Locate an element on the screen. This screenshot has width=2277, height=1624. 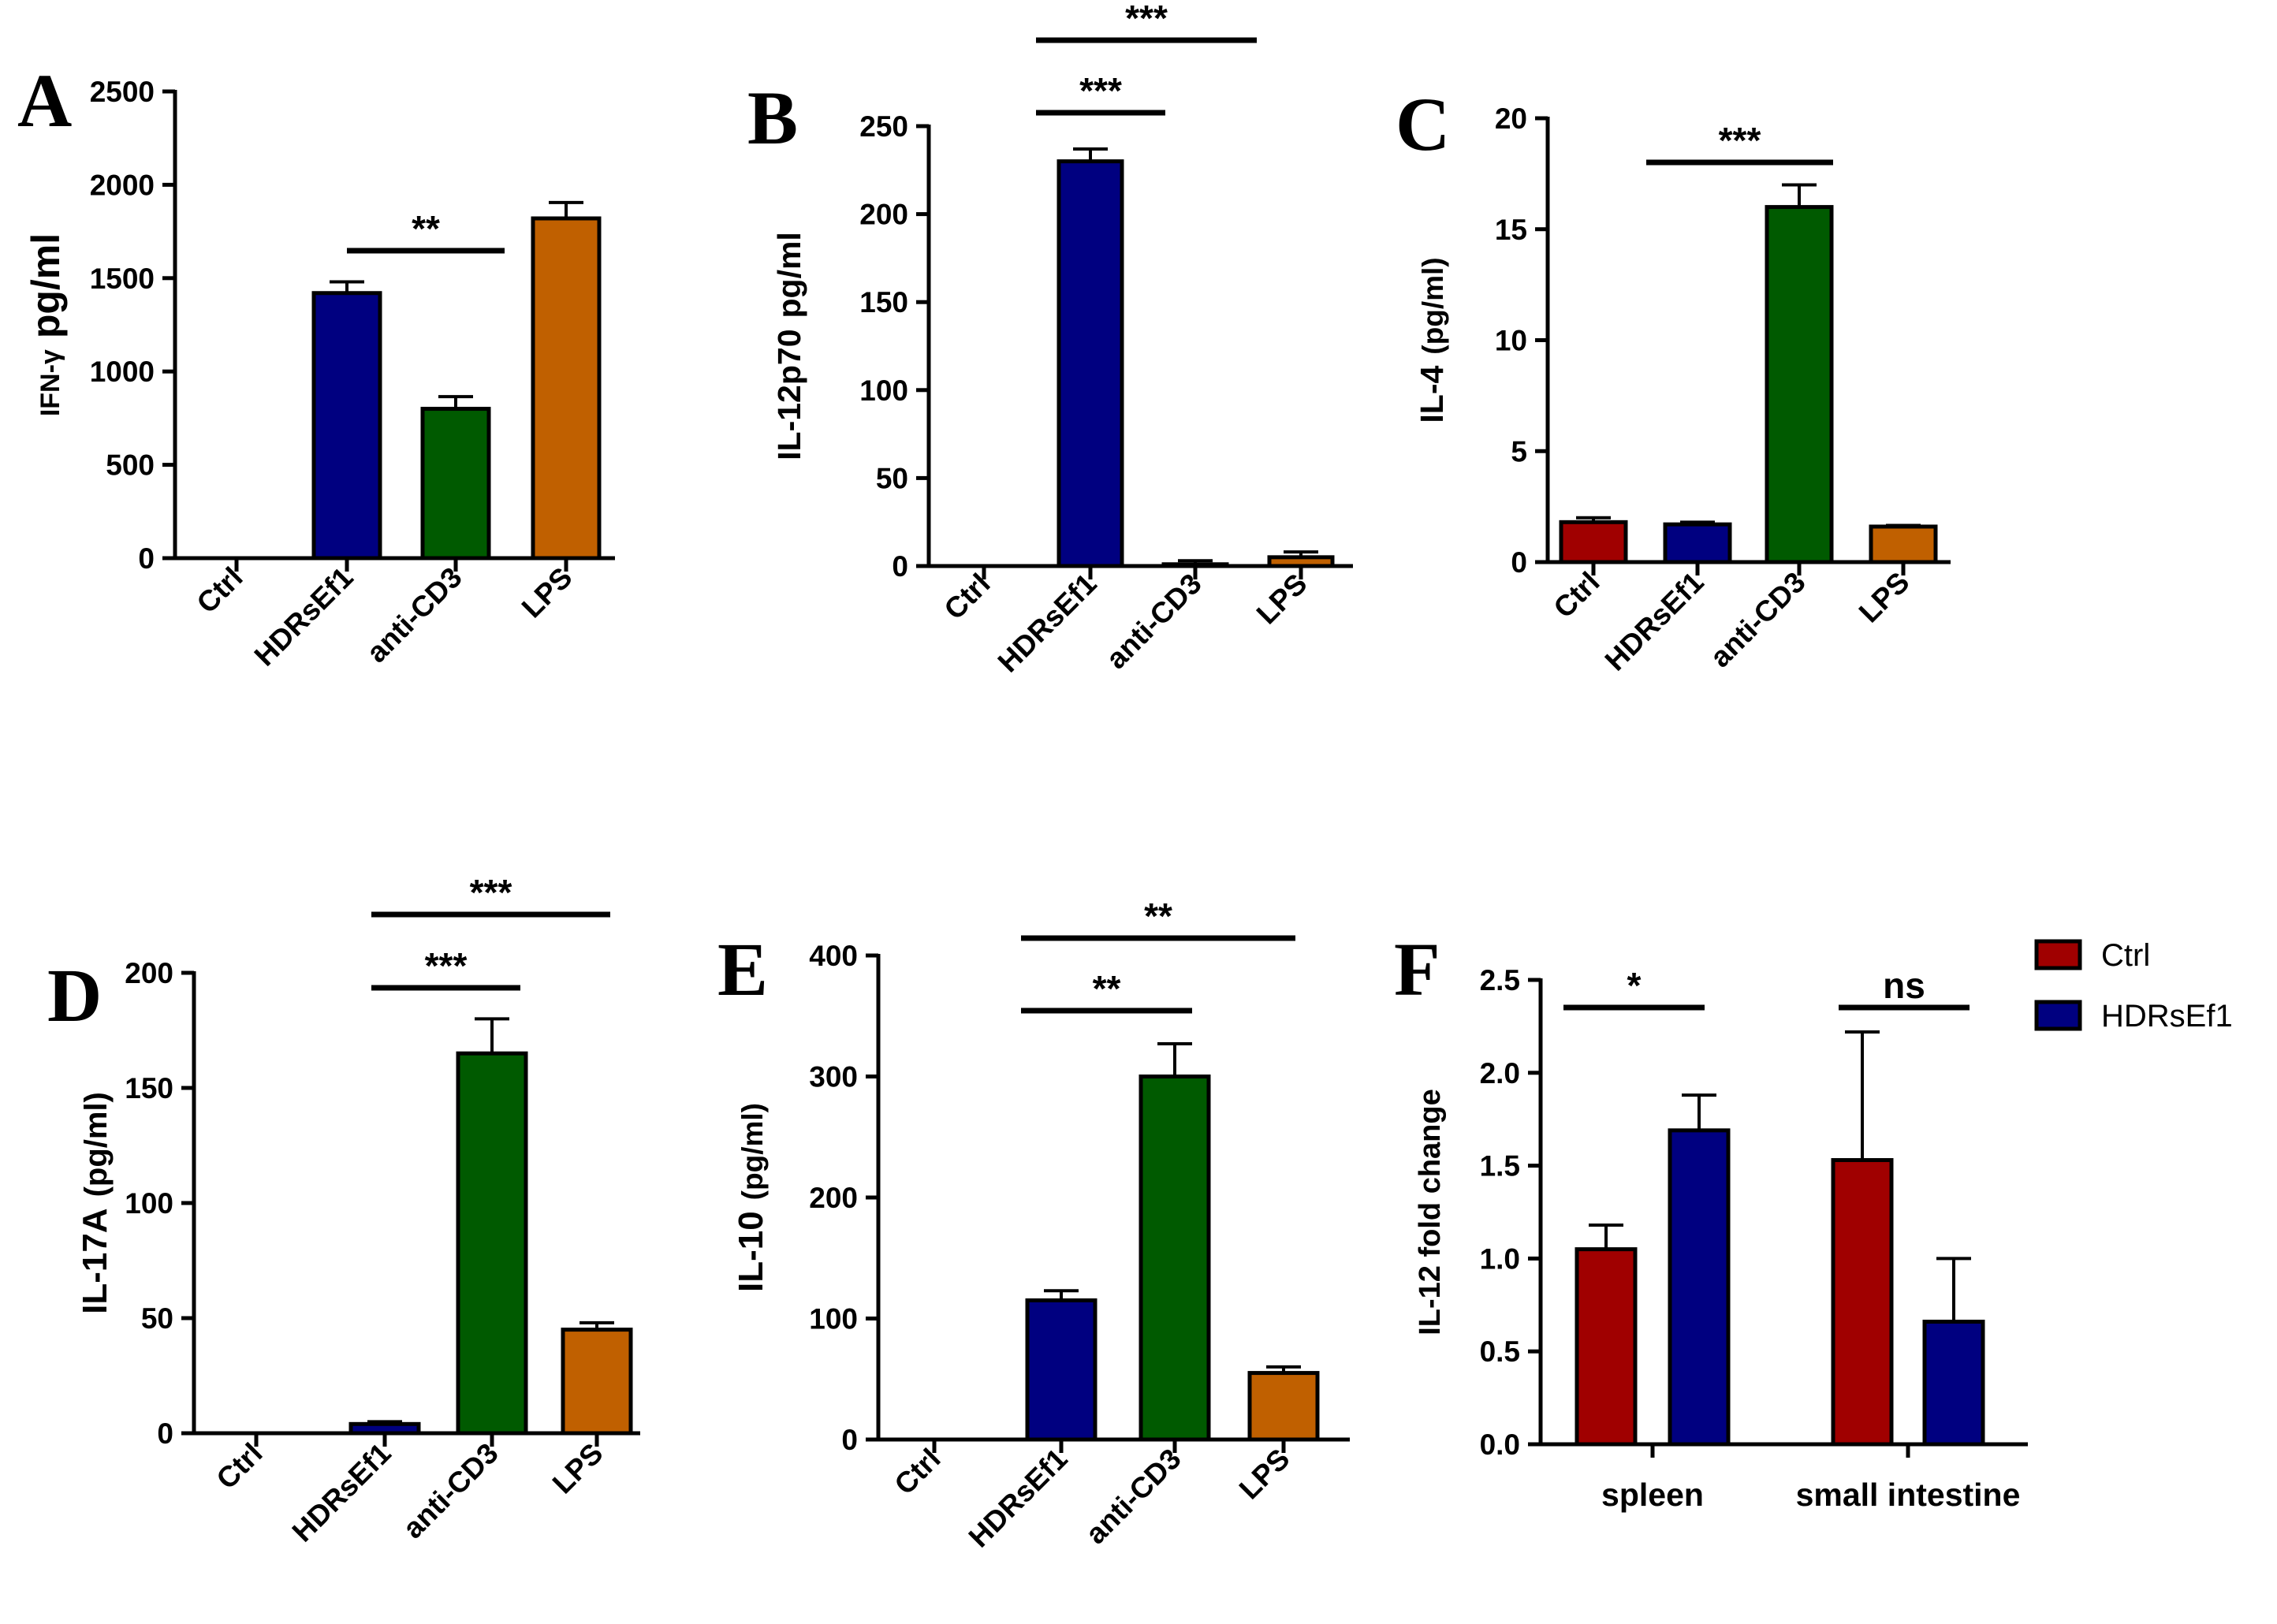
y-tick-label-B: 150 is located at coordinates (883, 302).